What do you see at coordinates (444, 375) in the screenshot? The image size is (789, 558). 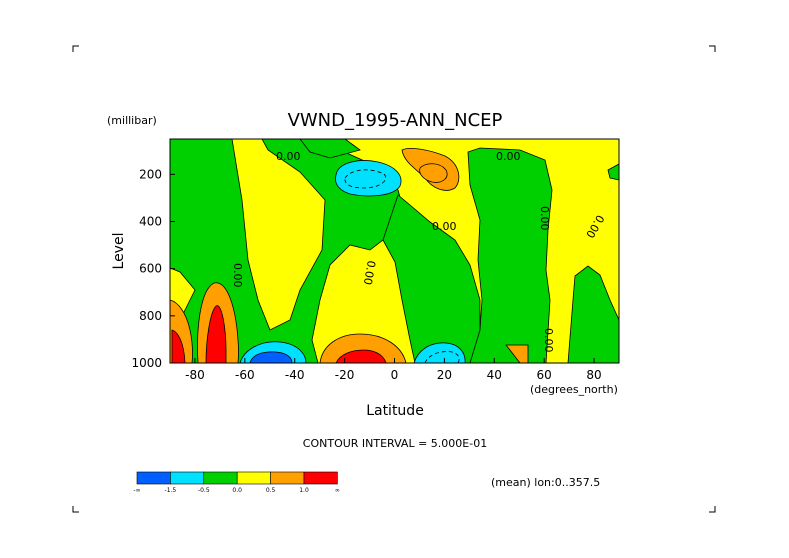 I see `x-tick-label: 20` at bounding box center [444, 375].